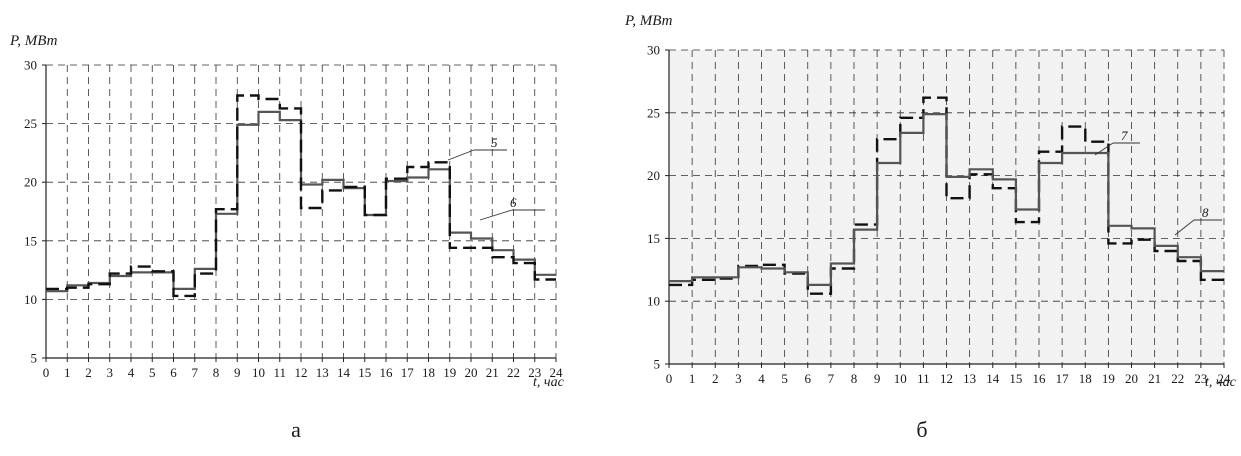 The height and width of the screenshot is (456, 1241). What do you see at coordinates (513, 202) in the screenshot?
I see `curve-label-6: 6` at bounding box center [513, 202].